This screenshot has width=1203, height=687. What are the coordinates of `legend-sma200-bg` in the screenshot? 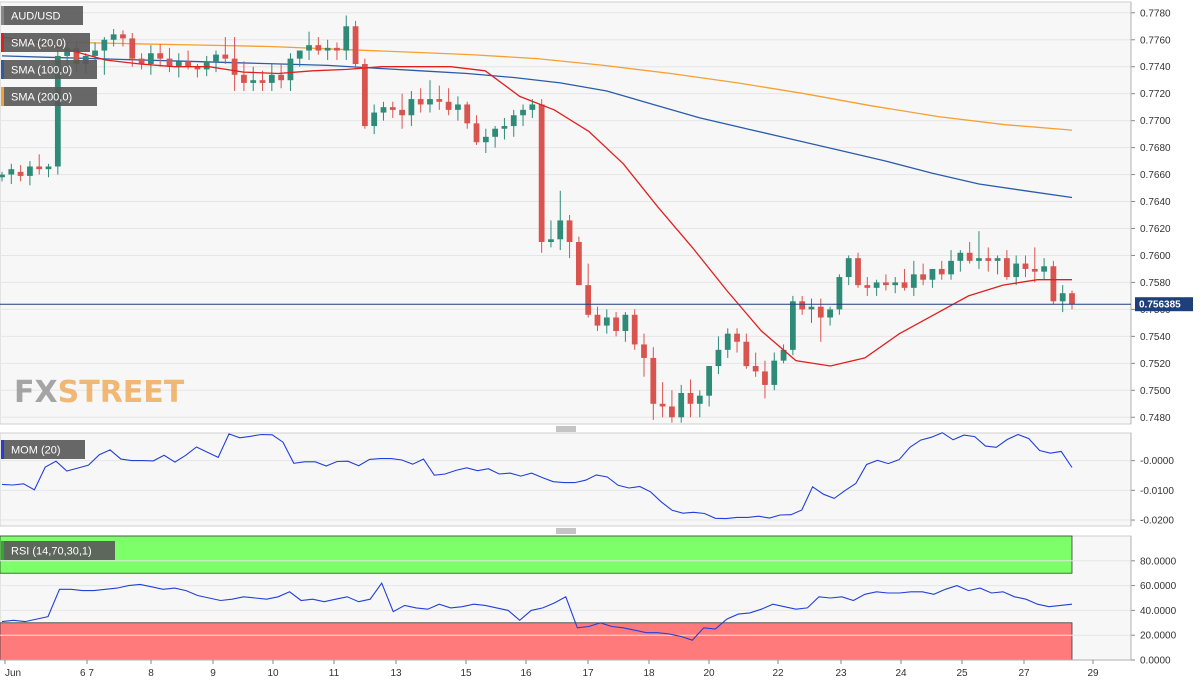 It's located at (49, 96).